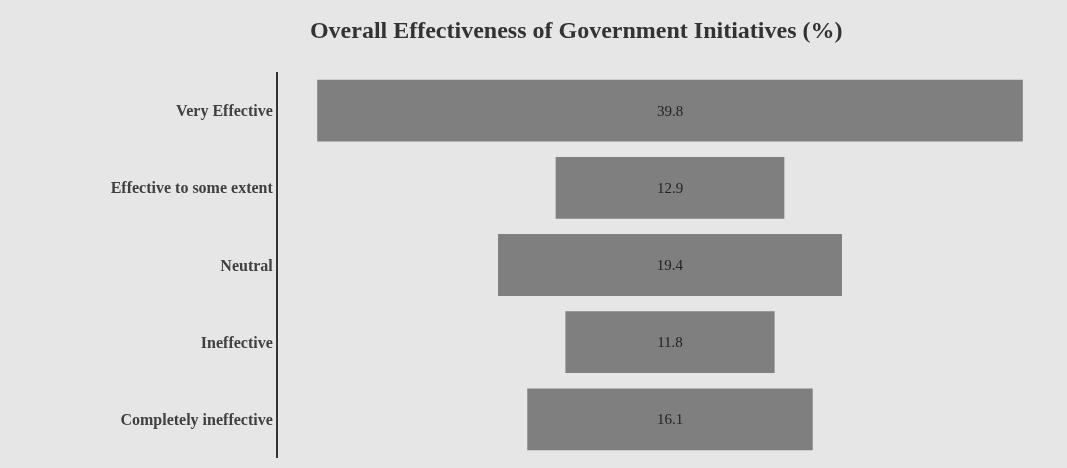  What do you see at coordinates (247, 265) in the screenshot?
I see `category-label: Neutral` at bounding box center [247, 265].